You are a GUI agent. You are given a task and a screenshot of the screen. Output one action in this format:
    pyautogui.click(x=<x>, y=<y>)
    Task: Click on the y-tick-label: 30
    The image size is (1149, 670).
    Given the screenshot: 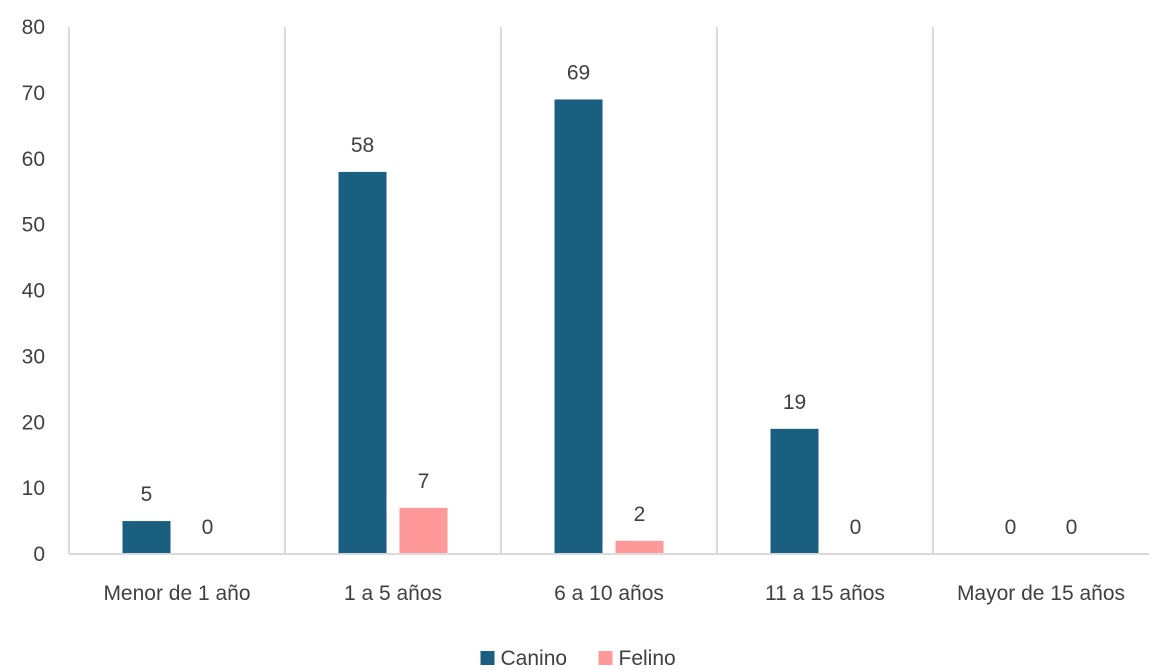 What is the action you would take?
    pyautogui.click(x=33, y=356)
    